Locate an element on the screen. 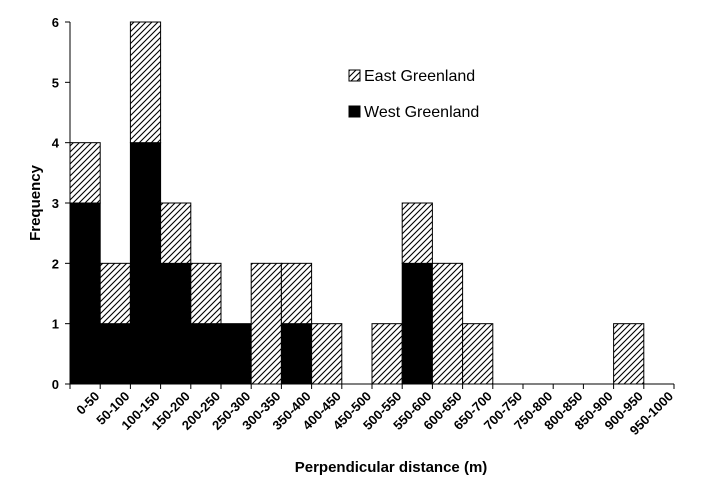 Image resolution: width=717 pixels, height=490 pixels. legend-label-west-greenland: West Greenland is located at coordinates (421, 112).